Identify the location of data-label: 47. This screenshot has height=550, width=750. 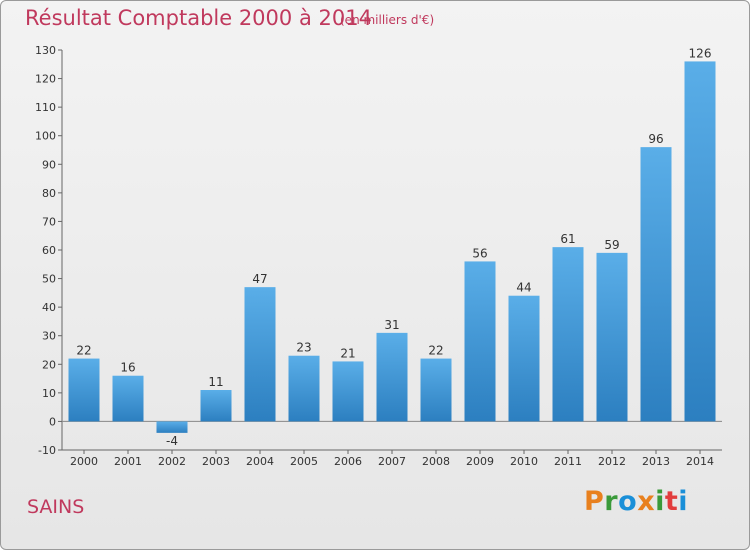
(259, 279).